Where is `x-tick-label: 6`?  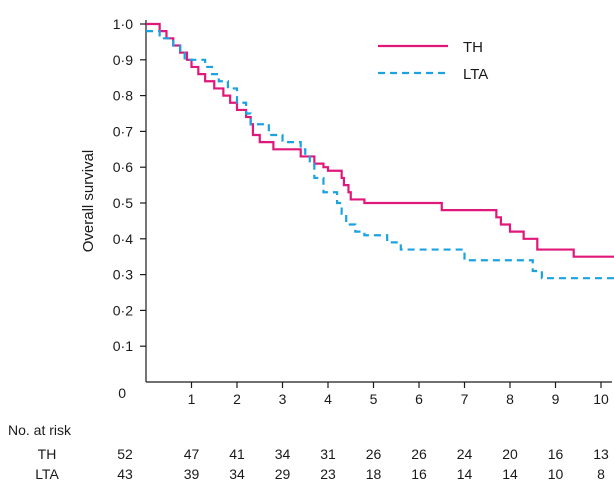 x-tick-label: 6 is located at coordinates (419, 399).